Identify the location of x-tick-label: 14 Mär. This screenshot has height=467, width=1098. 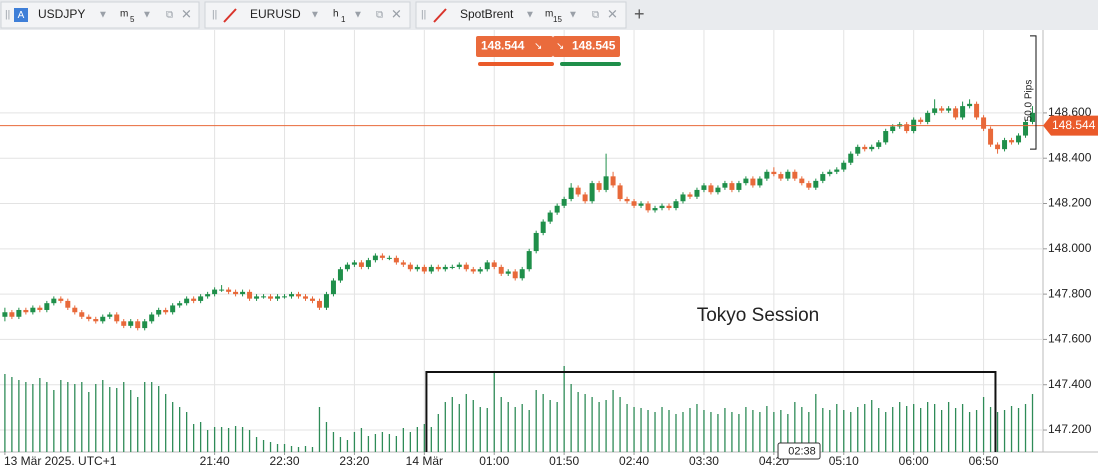
(424, 460).